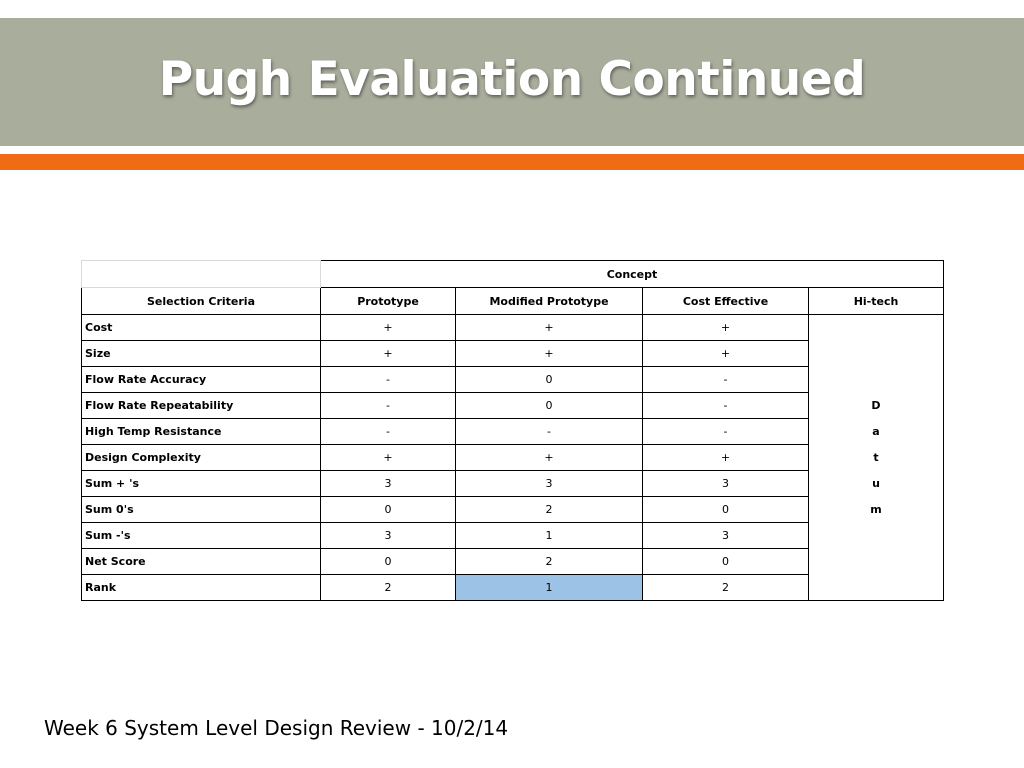 Image resolution: width=1024 pixels, height=768 pixels. I want to click on datum-letter: D, so click(876, 405).